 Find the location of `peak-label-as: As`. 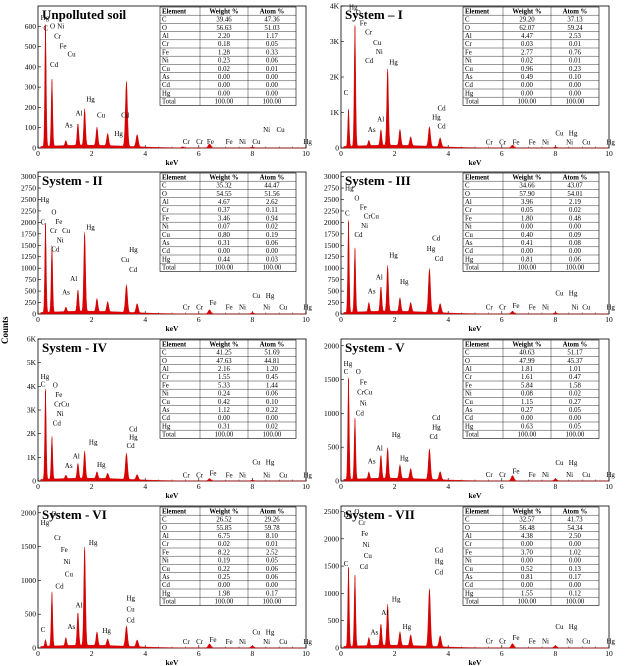

peak-label-as: As is located at coordinates (66, 292).